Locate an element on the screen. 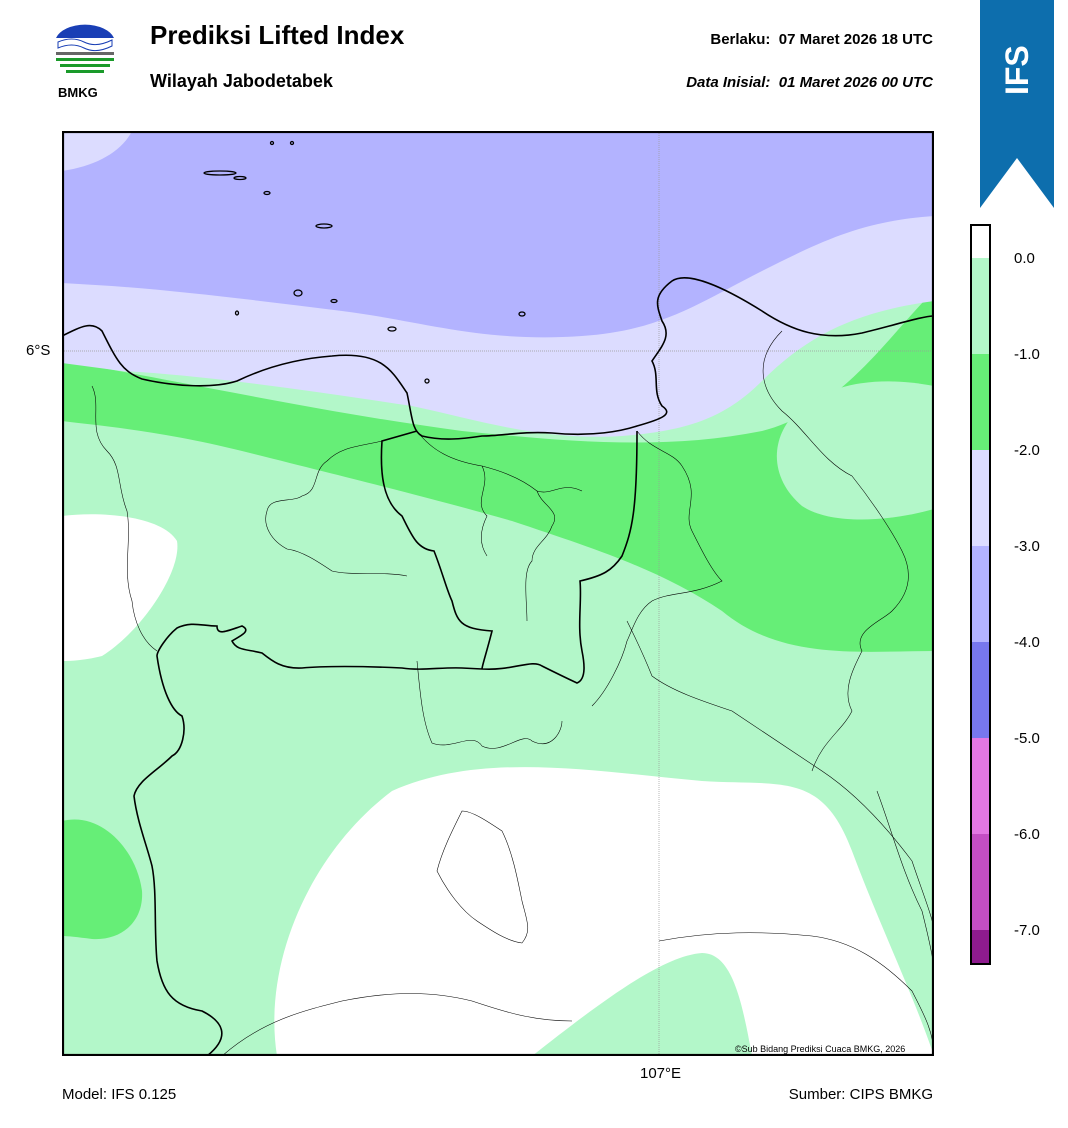  chart-subtitle: Wilayah Jabodetabek is located at coordinates (241, 81).